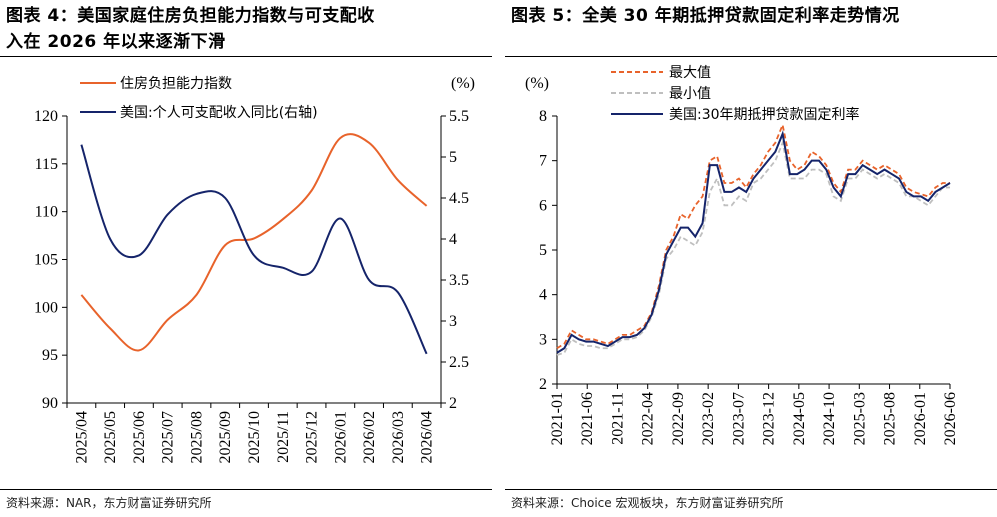  What do you see at coordinates (312, 437) in the screenshot?
I see `x-tick-label: 2025/12` at bounding box center [312, 437].